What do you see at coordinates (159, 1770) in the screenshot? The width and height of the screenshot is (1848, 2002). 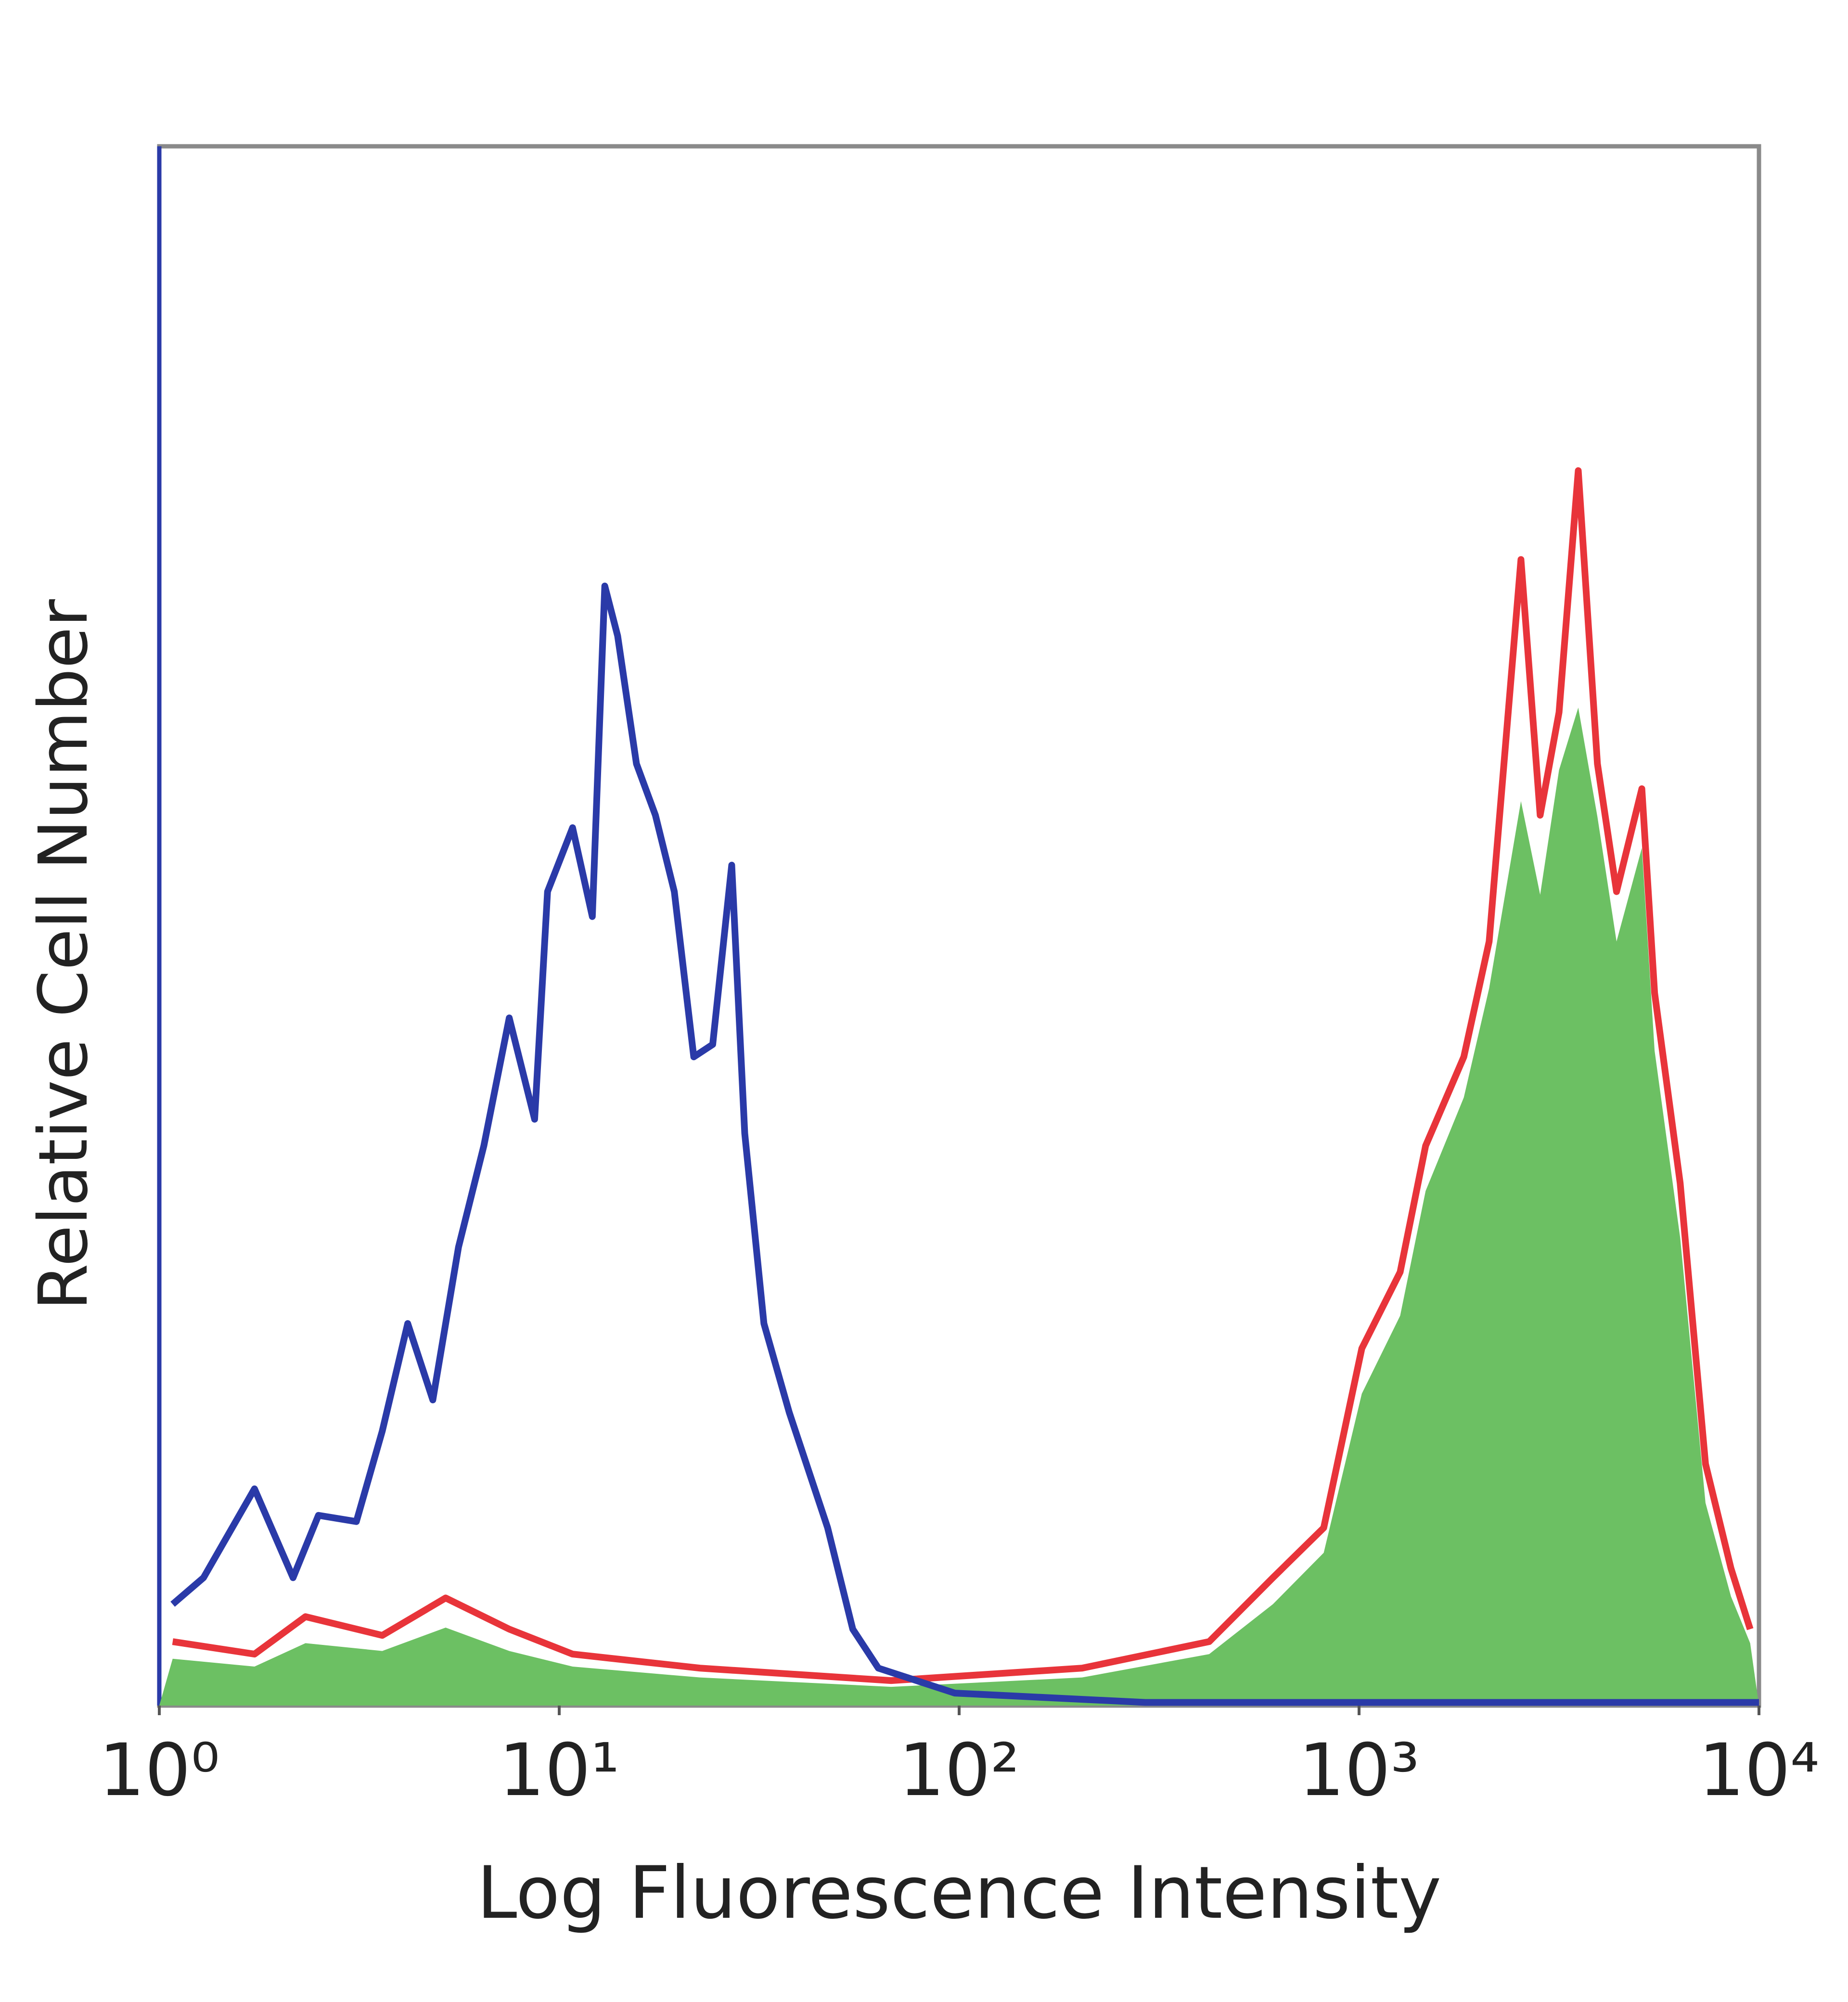 I see `x-tick-label: 10⁰` at bounding box center [159, 1770].